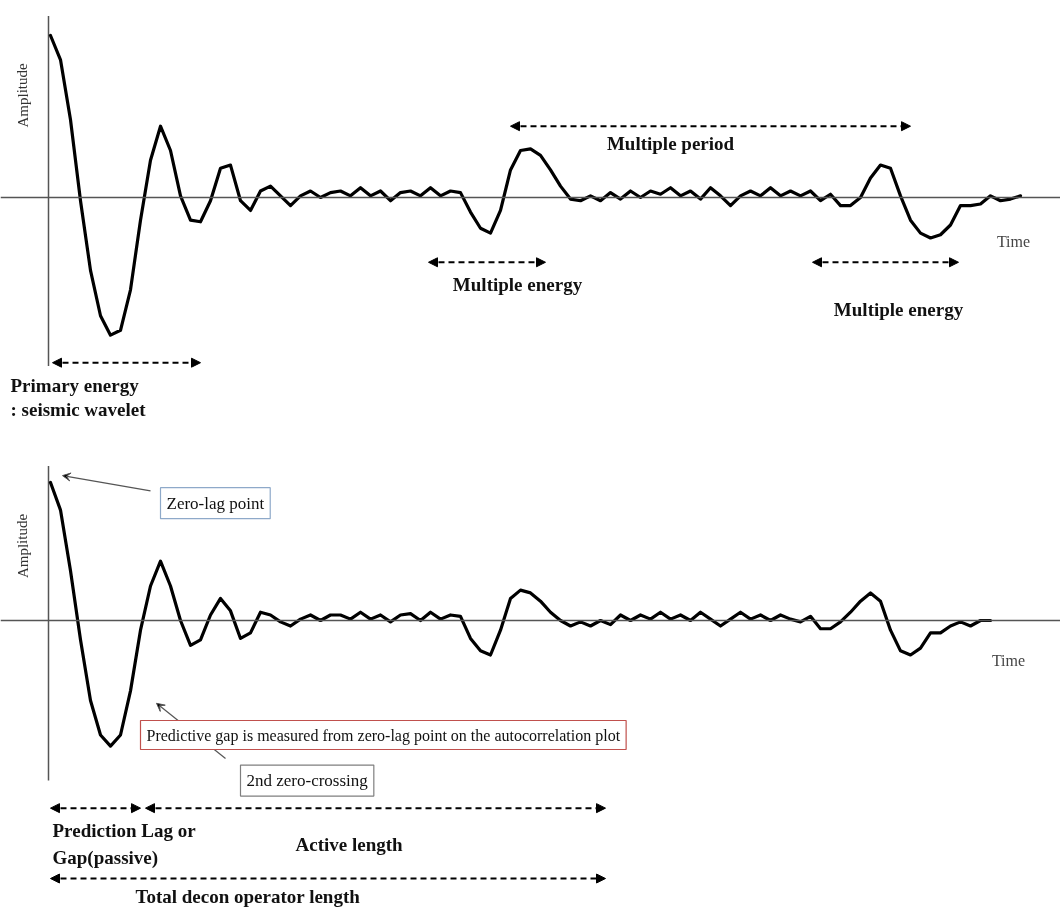 This screenshot has width=1060, height=911. What do you see at coordinates (383, 735) in the screenshot?
I see `annotation: Predictive gap is measured from zero-lag point on the autocorrelation plot` at bounding box center [383, 735].